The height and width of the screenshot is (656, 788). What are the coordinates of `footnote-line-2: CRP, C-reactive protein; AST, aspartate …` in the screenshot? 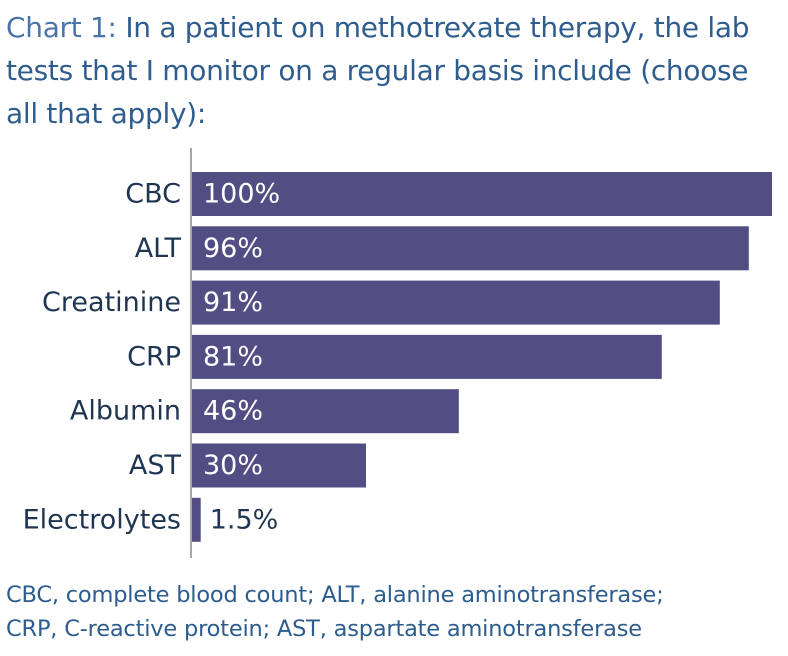 It's located at (324, 629).